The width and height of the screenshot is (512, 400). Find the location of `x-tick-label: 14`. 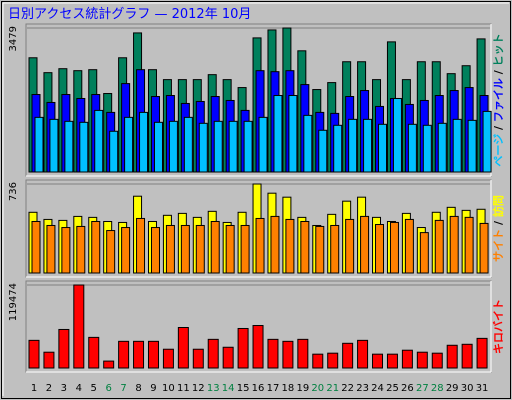

x-tick-label: 14 is located at coordinates (228, 388).